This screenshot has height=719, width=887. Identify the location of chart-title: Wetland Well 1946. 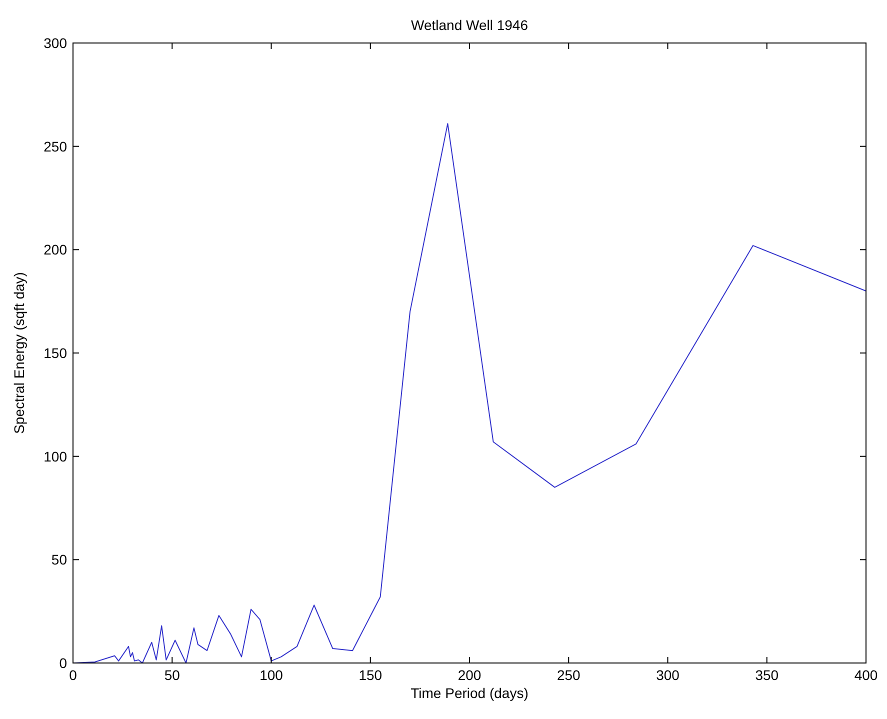
(469, 25).